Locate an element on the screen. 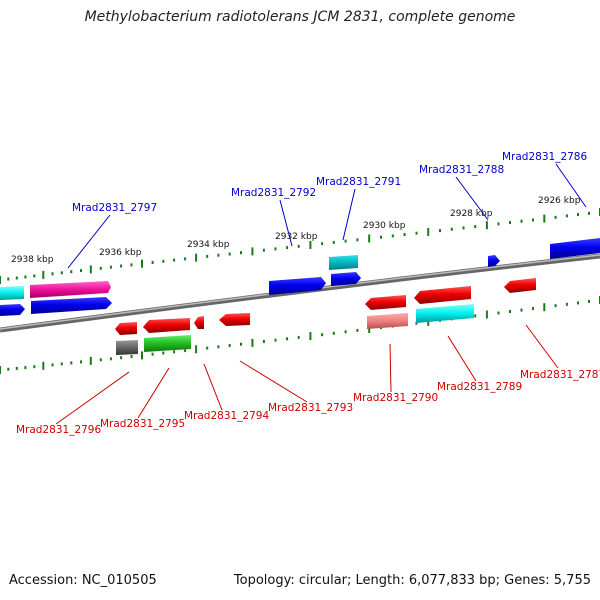 This screenshot has height=600, width=600. forward-genes is located at coordinates (300, 277).